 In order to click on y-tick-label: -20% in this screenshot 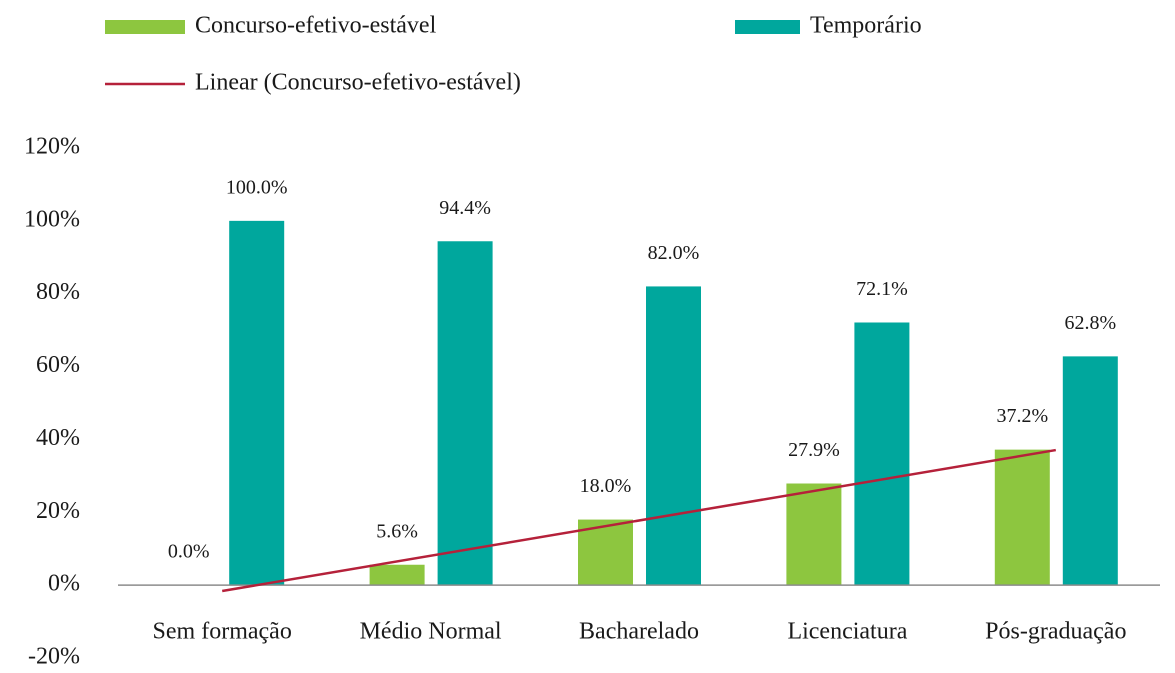, I will do `click(54, 657)`.